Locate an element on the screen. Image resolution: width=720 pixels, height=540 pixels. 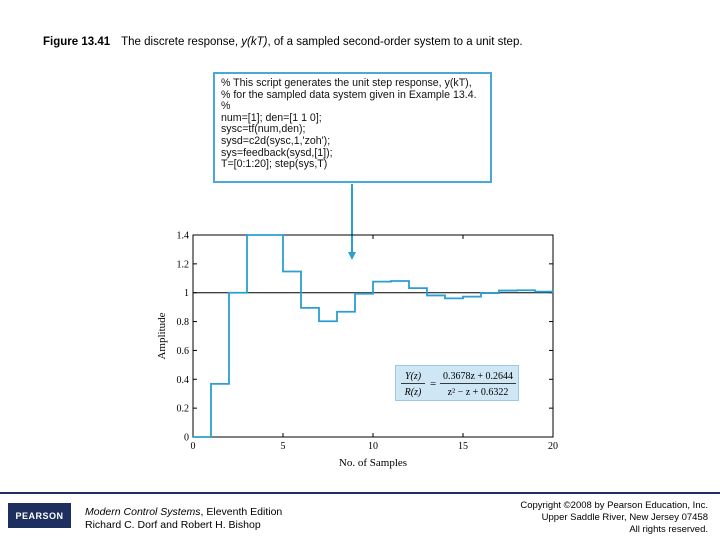
copyright-line-3: All rights reserved. is located at coordinates (668, 529).